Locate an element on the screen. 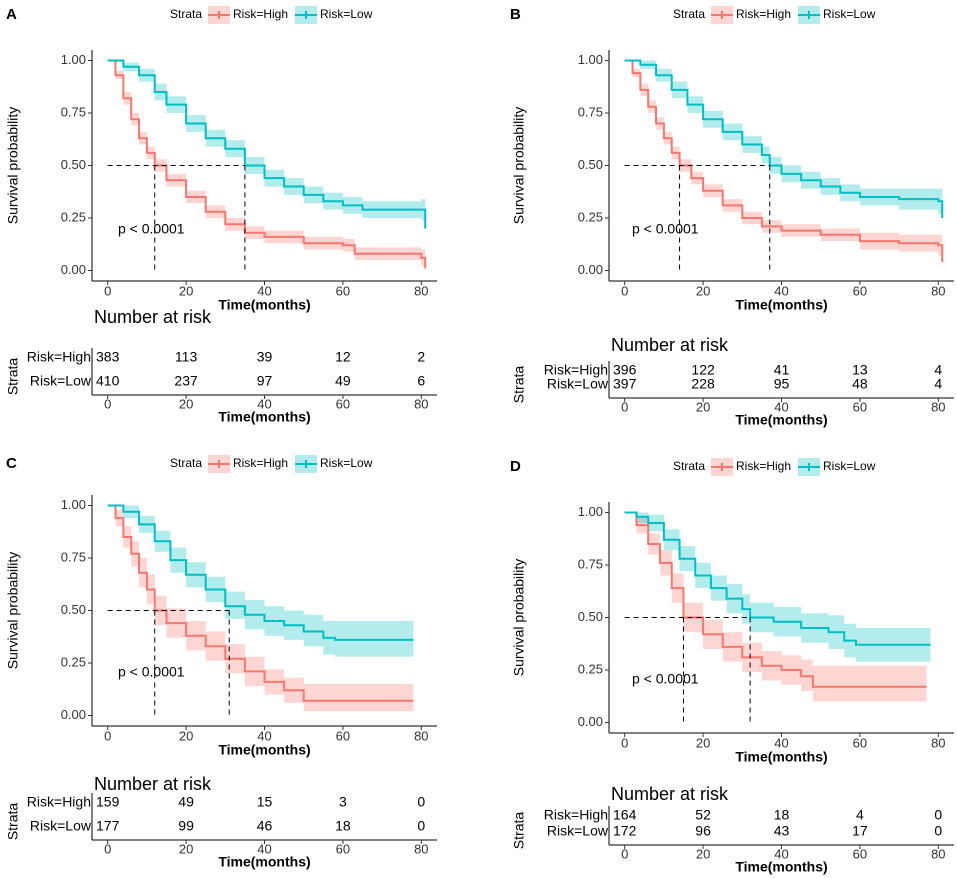  risk-count: 15 is located at coordinates (265, 802).